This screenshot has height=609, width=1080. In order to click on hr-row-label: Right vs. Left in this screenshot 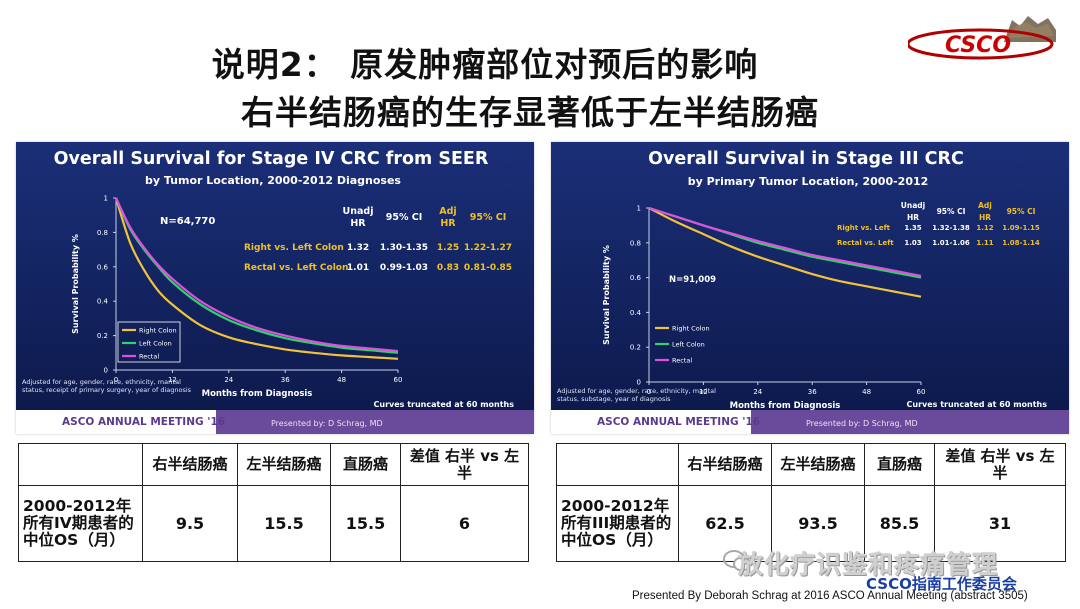, I will do `click(864, 228)`.